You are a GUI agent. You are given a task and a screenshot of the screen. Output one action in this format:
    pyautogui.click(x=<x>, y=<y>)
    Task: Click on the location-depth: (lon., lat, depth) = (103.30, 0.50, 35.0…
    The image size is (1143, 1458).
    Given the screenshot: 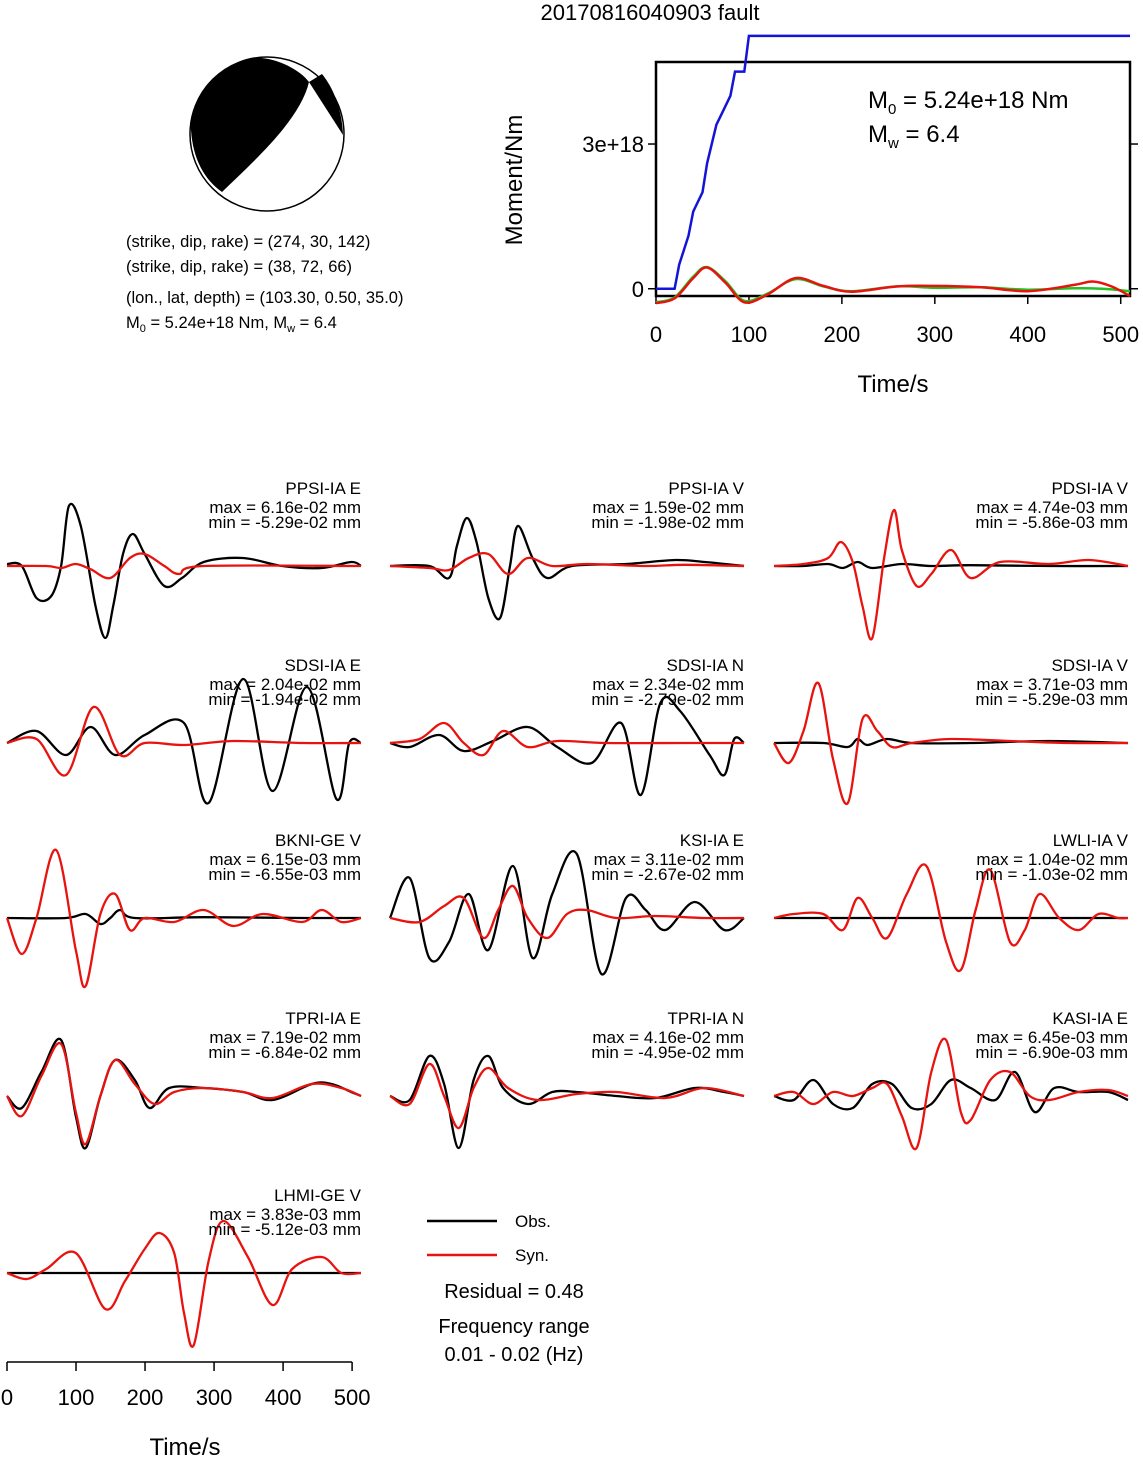 What is the action you would take?
    pyautogui.click(x=264, y=298)
    